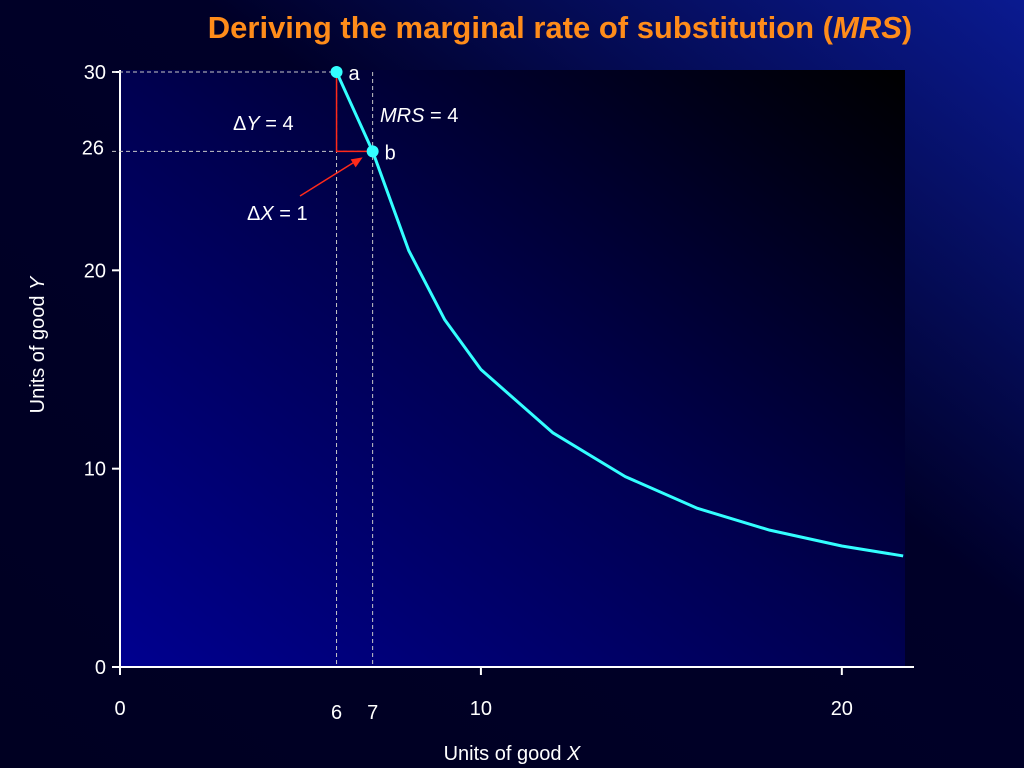 The height and width of the screenshot is (768, 1024). What do you see at coordinates (95, 271) in the screenshot?
I see `y-tick-label: 20` at bounding box center [95, 271].